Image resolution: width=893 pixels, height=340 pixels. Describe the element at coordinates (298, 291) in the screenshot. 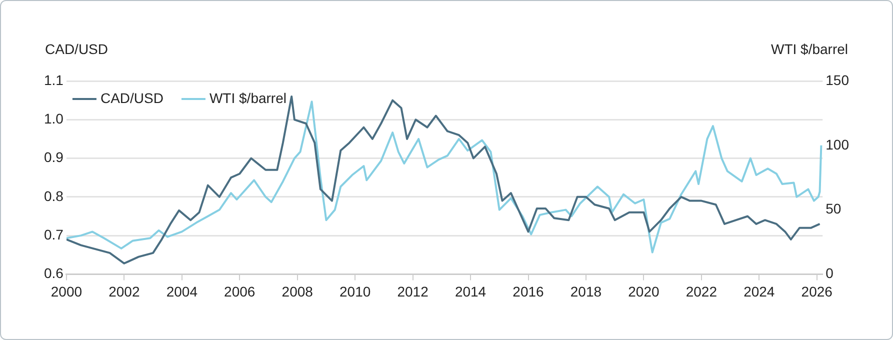

I see `x-tick-label: 2008` at that location.